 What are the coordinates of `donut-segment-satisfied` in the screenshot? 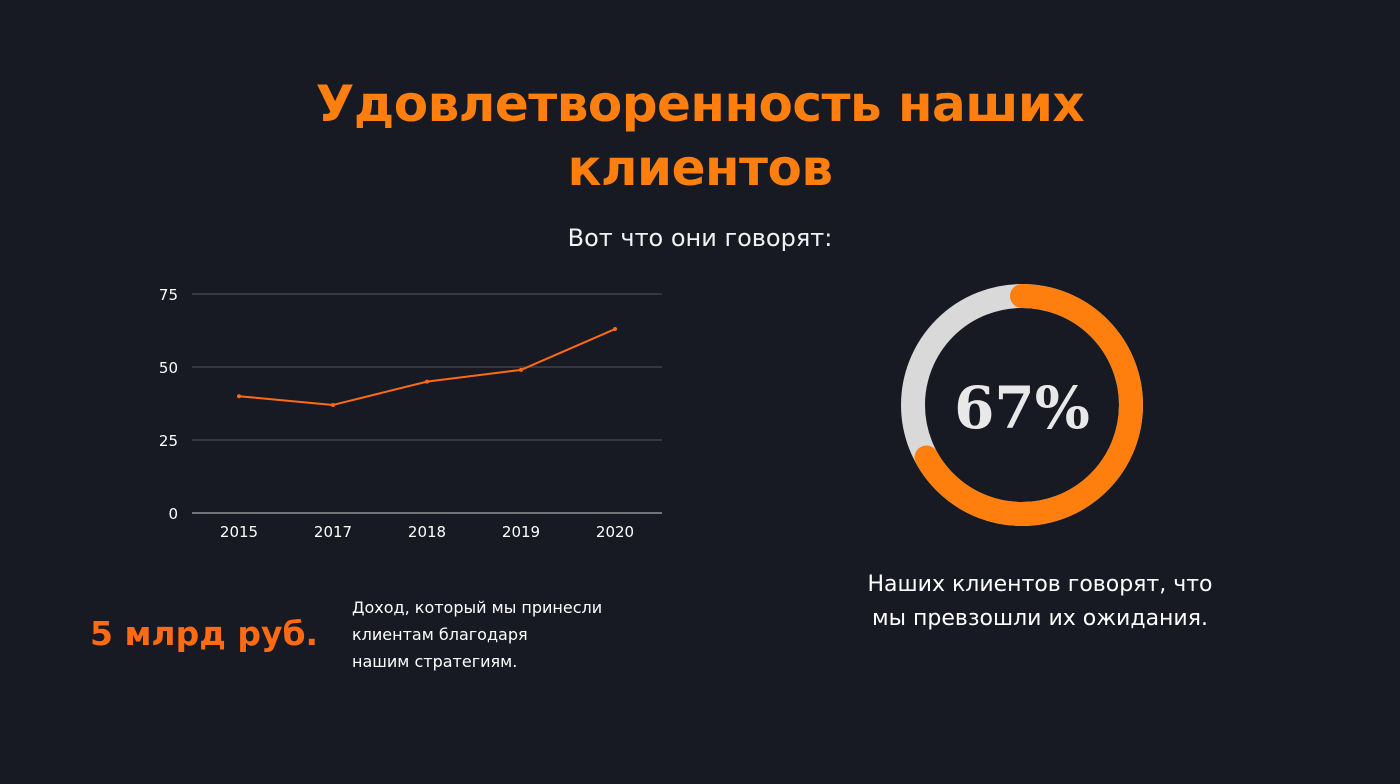 It's located at (1028, 405).